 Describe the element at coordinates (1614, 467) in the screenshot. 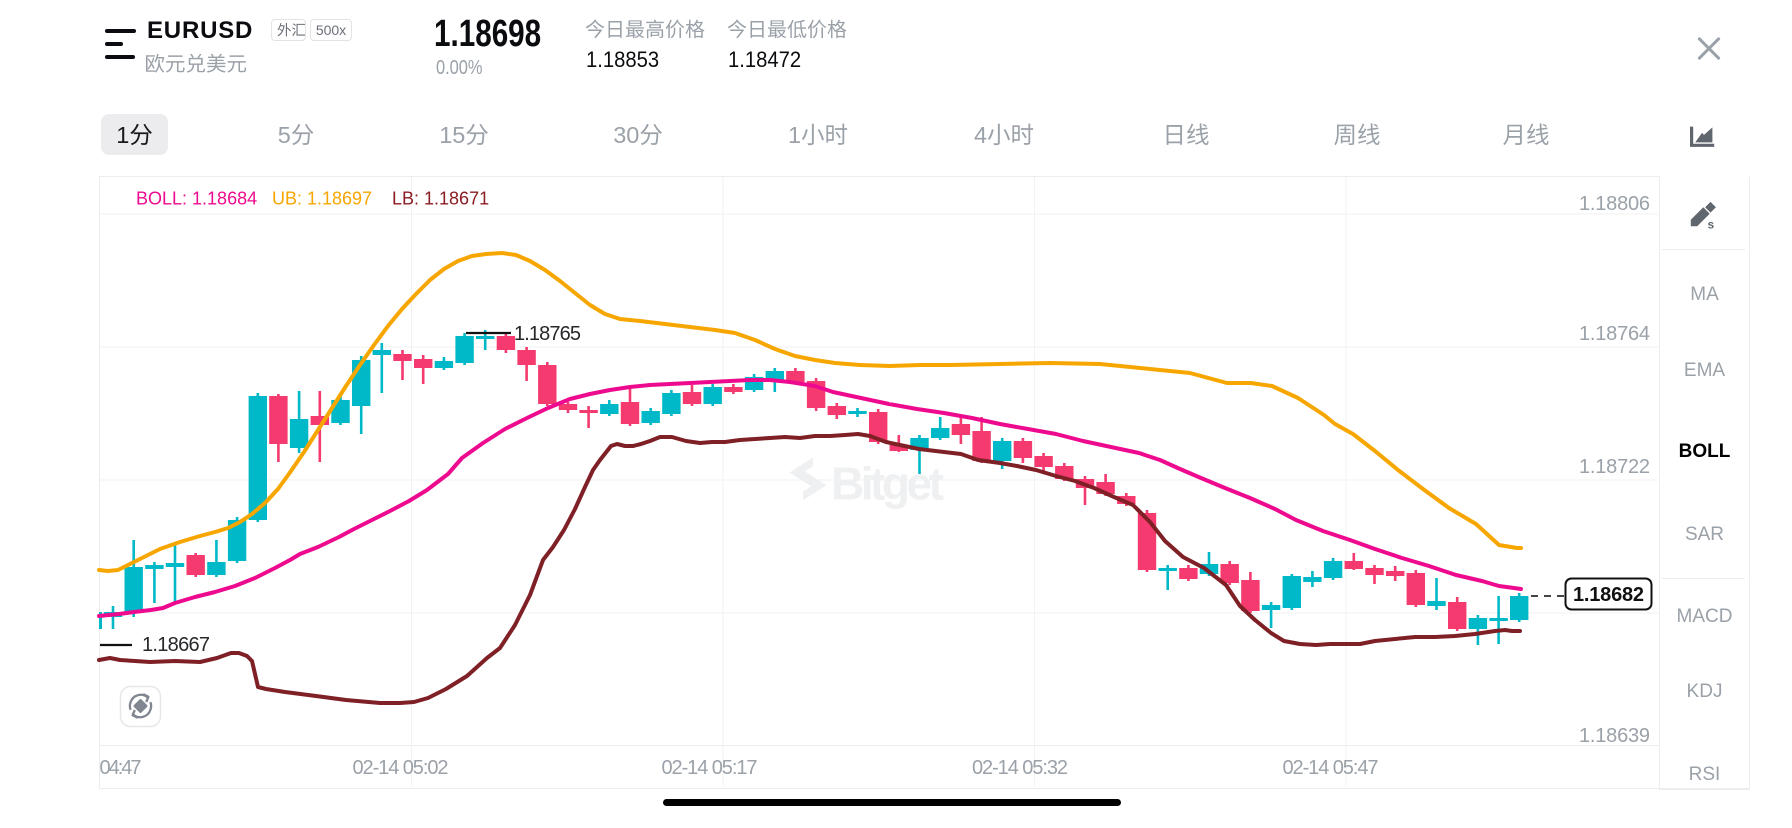

I see `svg-text: 1.18722` at that location.